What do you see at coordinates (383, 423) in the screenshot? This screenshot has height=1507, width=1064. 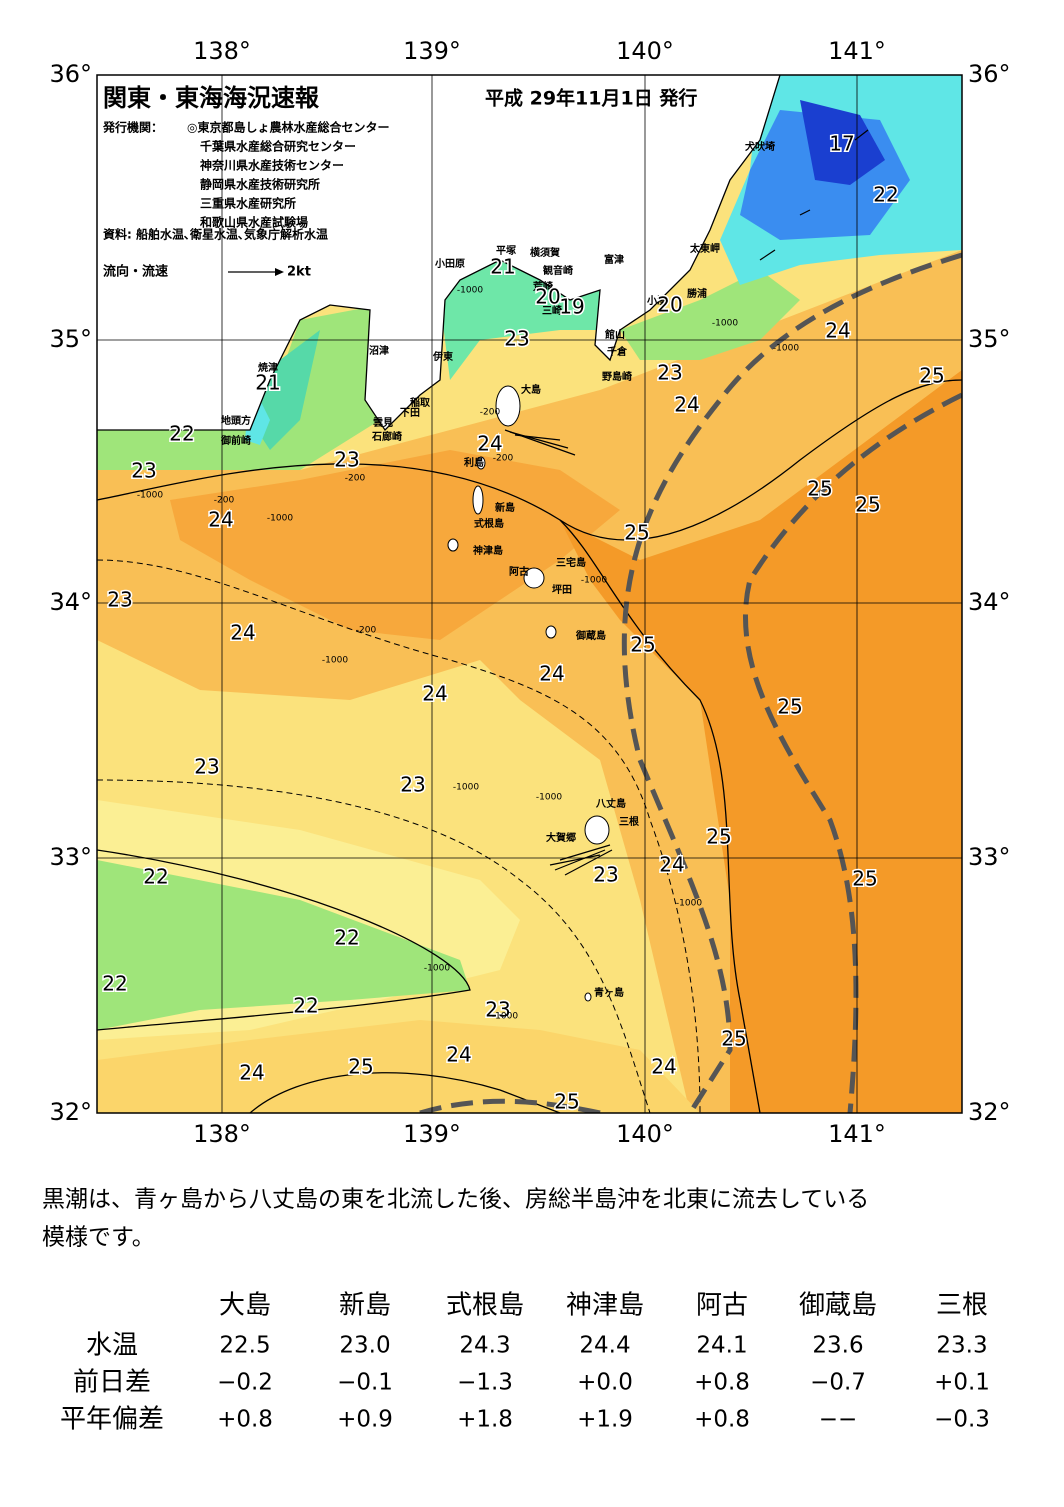 I see `place-name: 雲見` at bounding box center [383, 423].